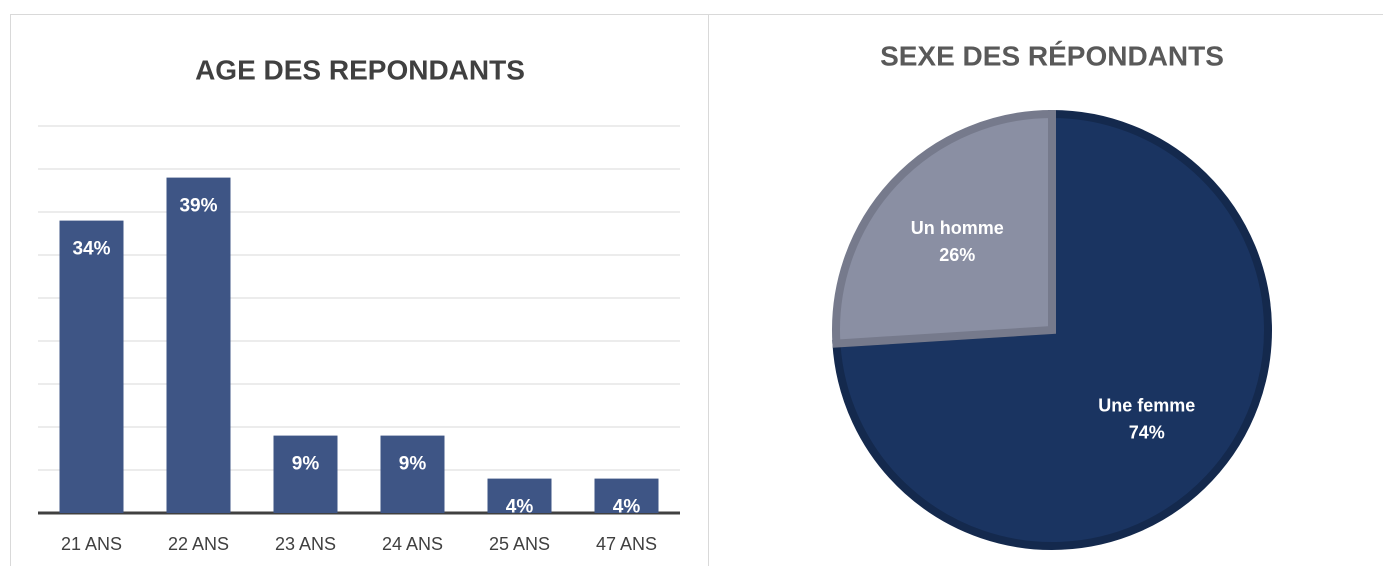  I want to click on slice-value: 74%, so click(1147, 433).